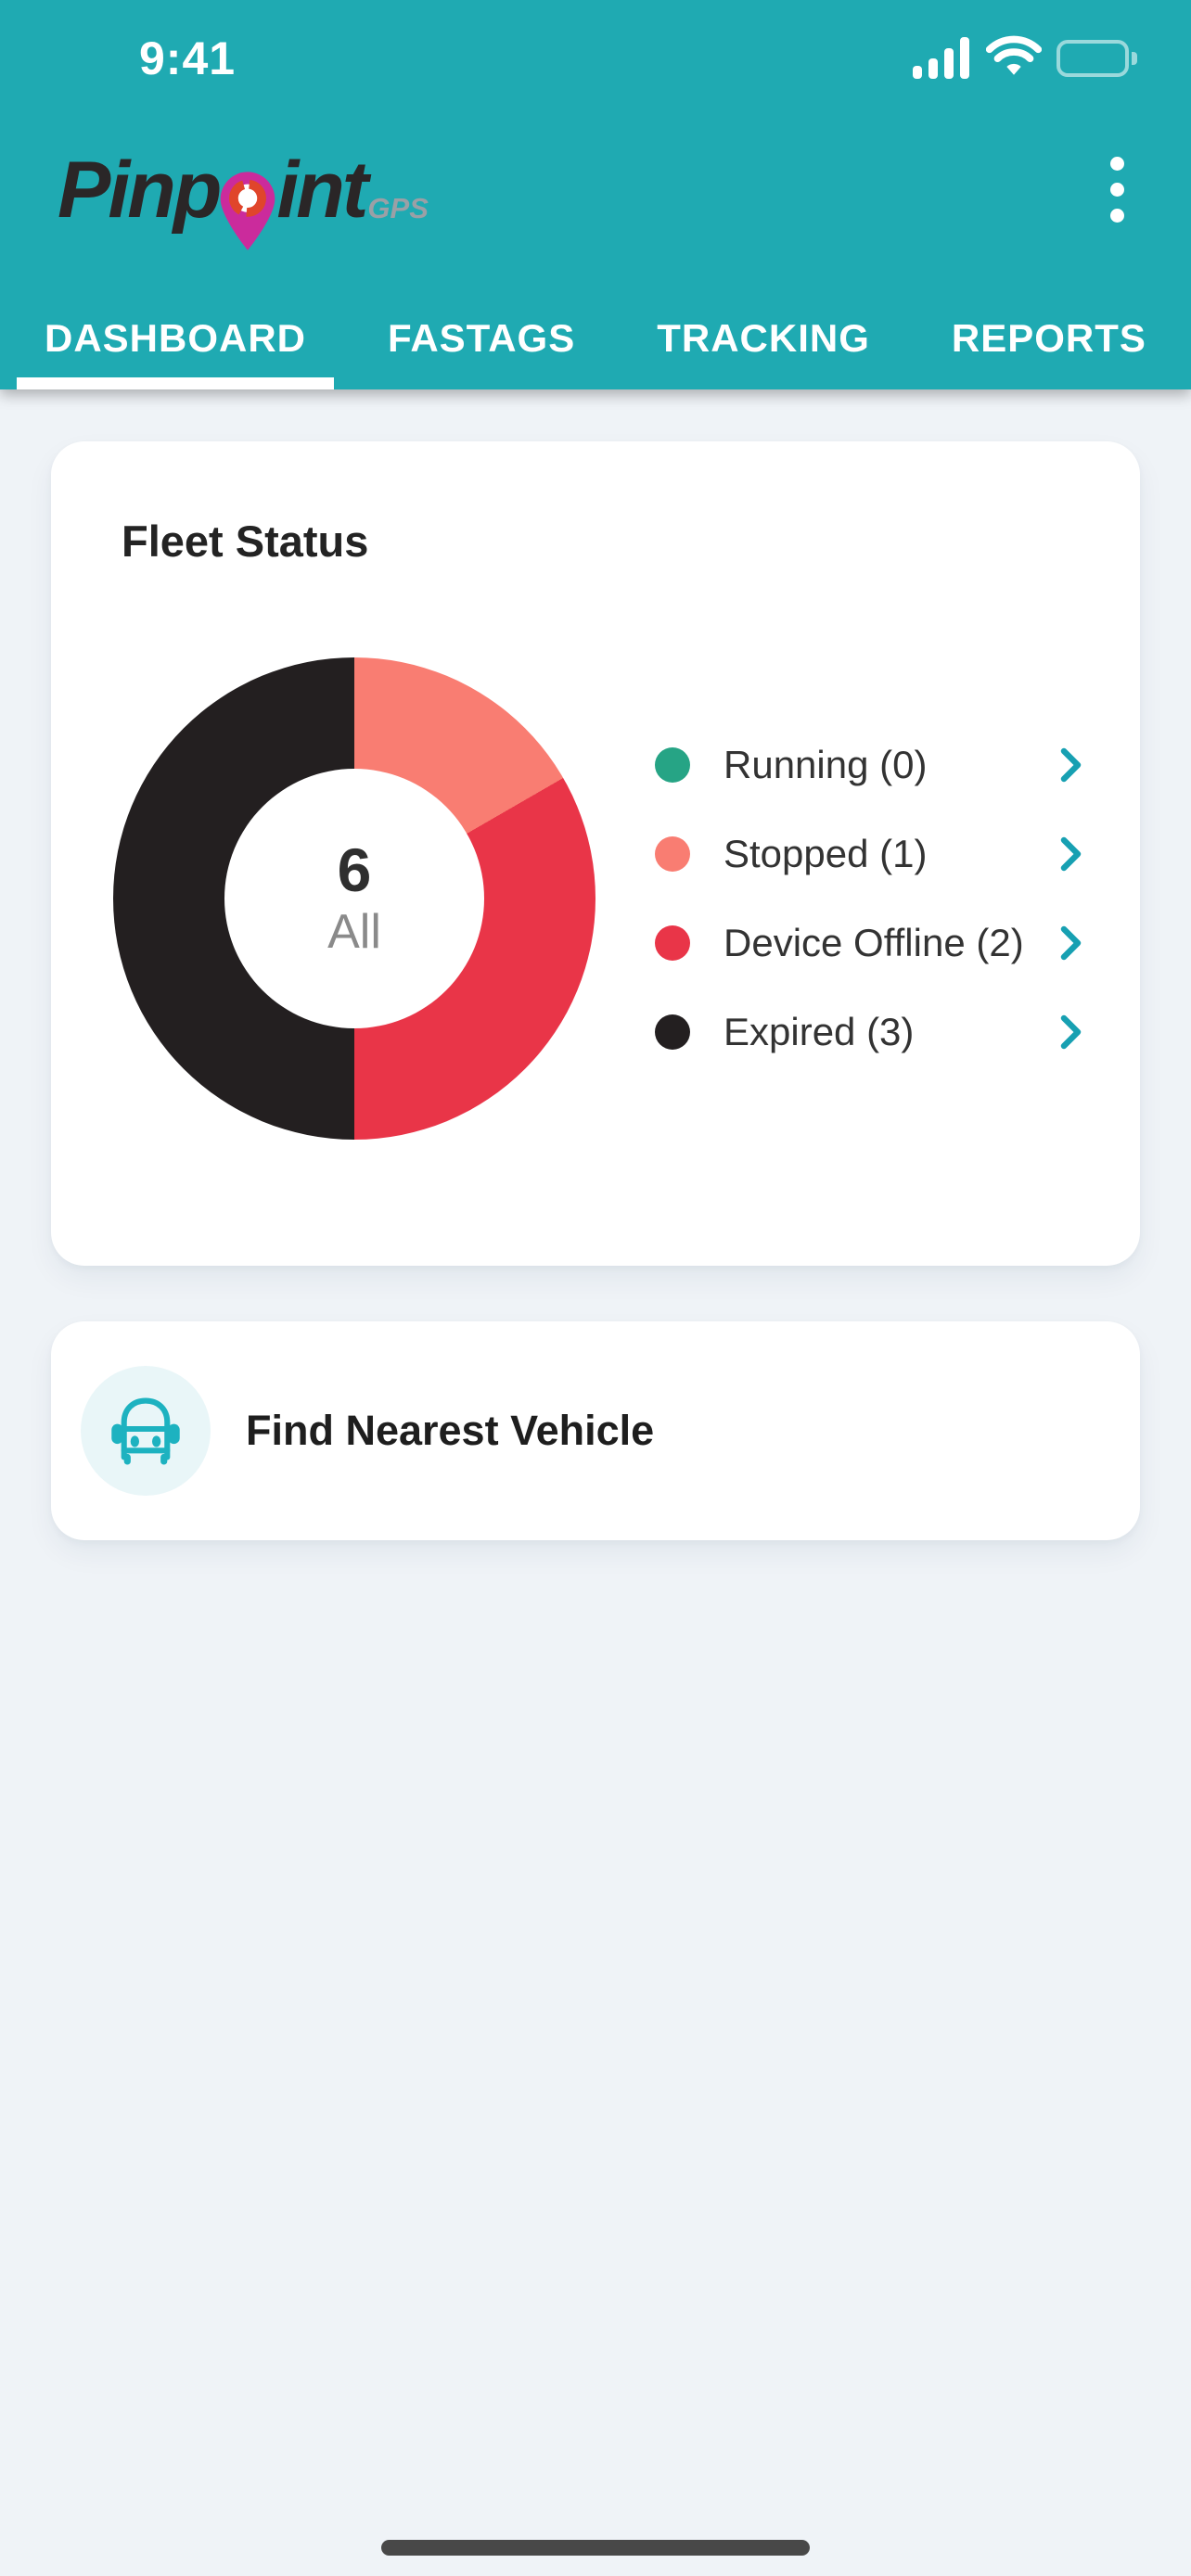  Describe the element at coordinates (819, 1031) in the screenshot. I see `legend-label-expired: Expired (3)` at that location.